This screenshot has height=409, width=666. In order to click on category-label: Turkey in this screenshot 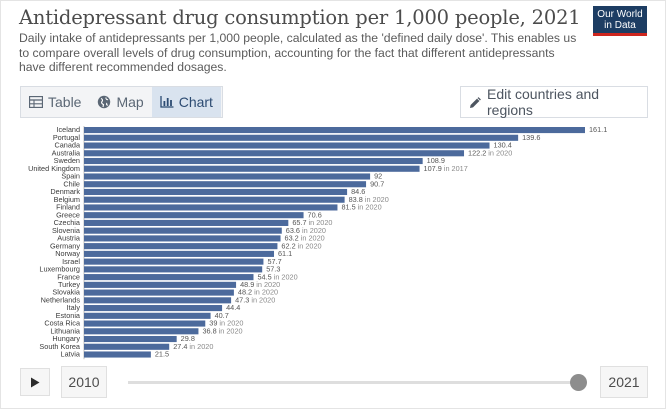, I will do `click(69, 284)`.